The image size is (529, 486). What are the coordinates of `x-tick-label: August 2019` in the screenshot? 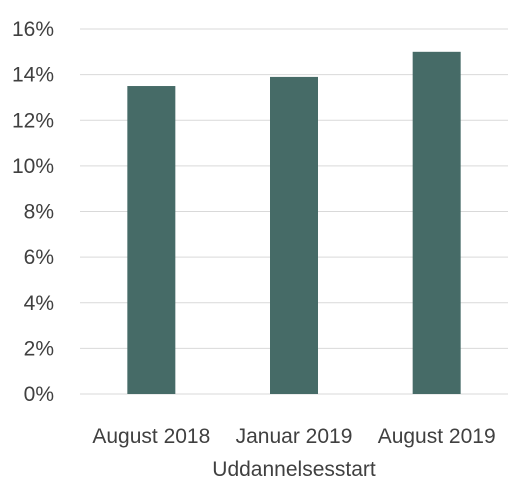 It's located at (437, 436).